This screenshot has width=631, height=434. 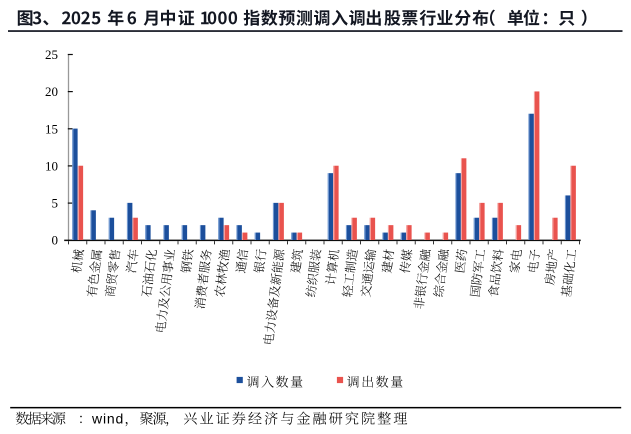 What do you see at coordinates (51, 91) in the screenshot?
I see `svg-text: 20` at bounding box center [51, 91].